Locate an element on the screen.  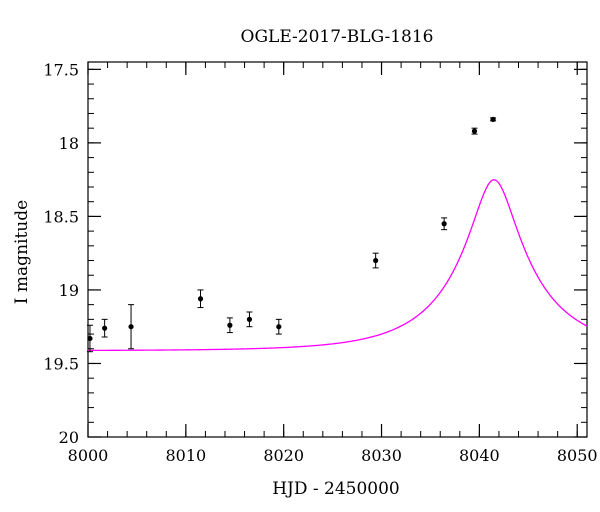
chart-title: OGLE-2017-BLG-1816 is located at coordinates (337, 37).